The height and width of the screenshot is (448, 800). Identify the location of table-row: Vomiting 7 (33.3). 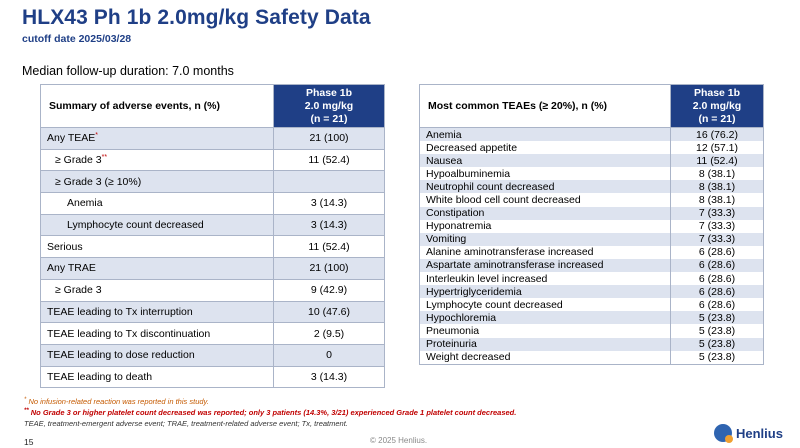
(591, 239).